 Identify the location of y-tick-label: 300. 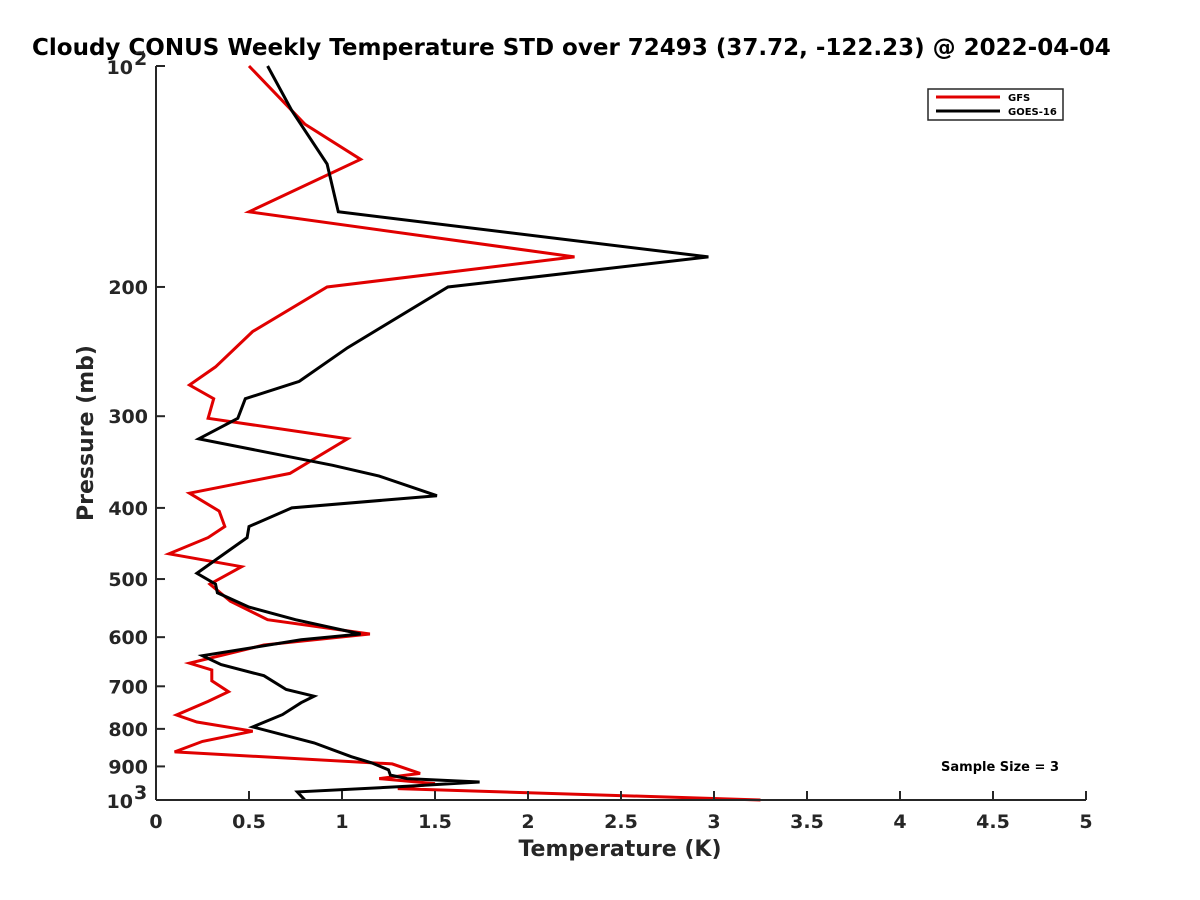
(128, 417).